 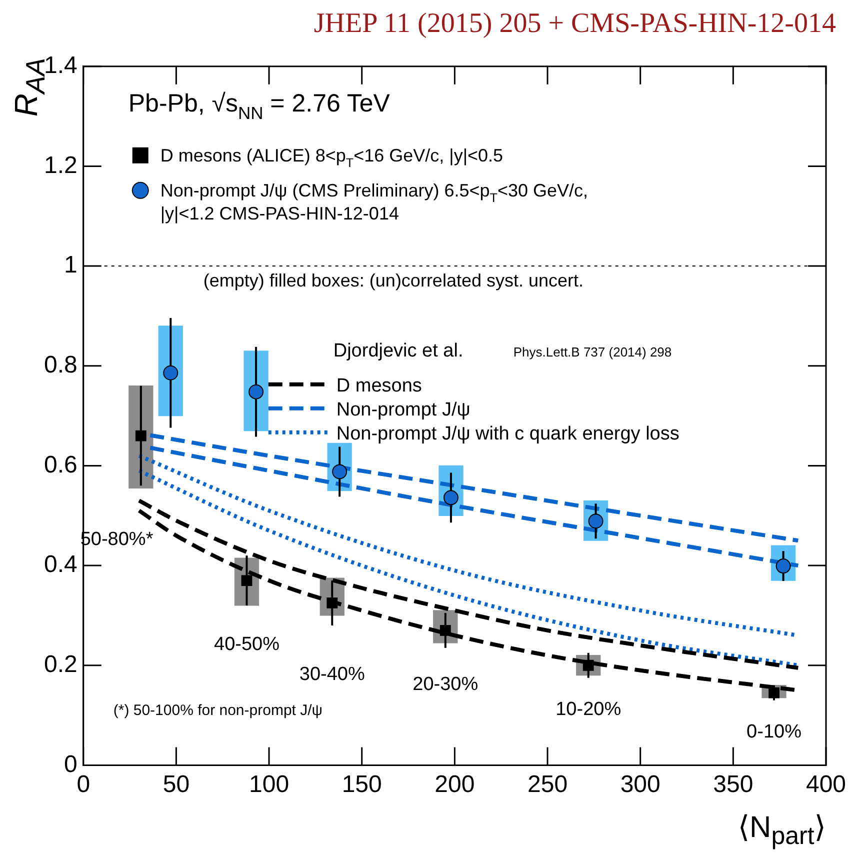 What do you see at coordinates (592, 352) in the screenshot?
I see `annotation: Phys.Lett.B 737 (2014) 298` at bounding box center [592, 352].